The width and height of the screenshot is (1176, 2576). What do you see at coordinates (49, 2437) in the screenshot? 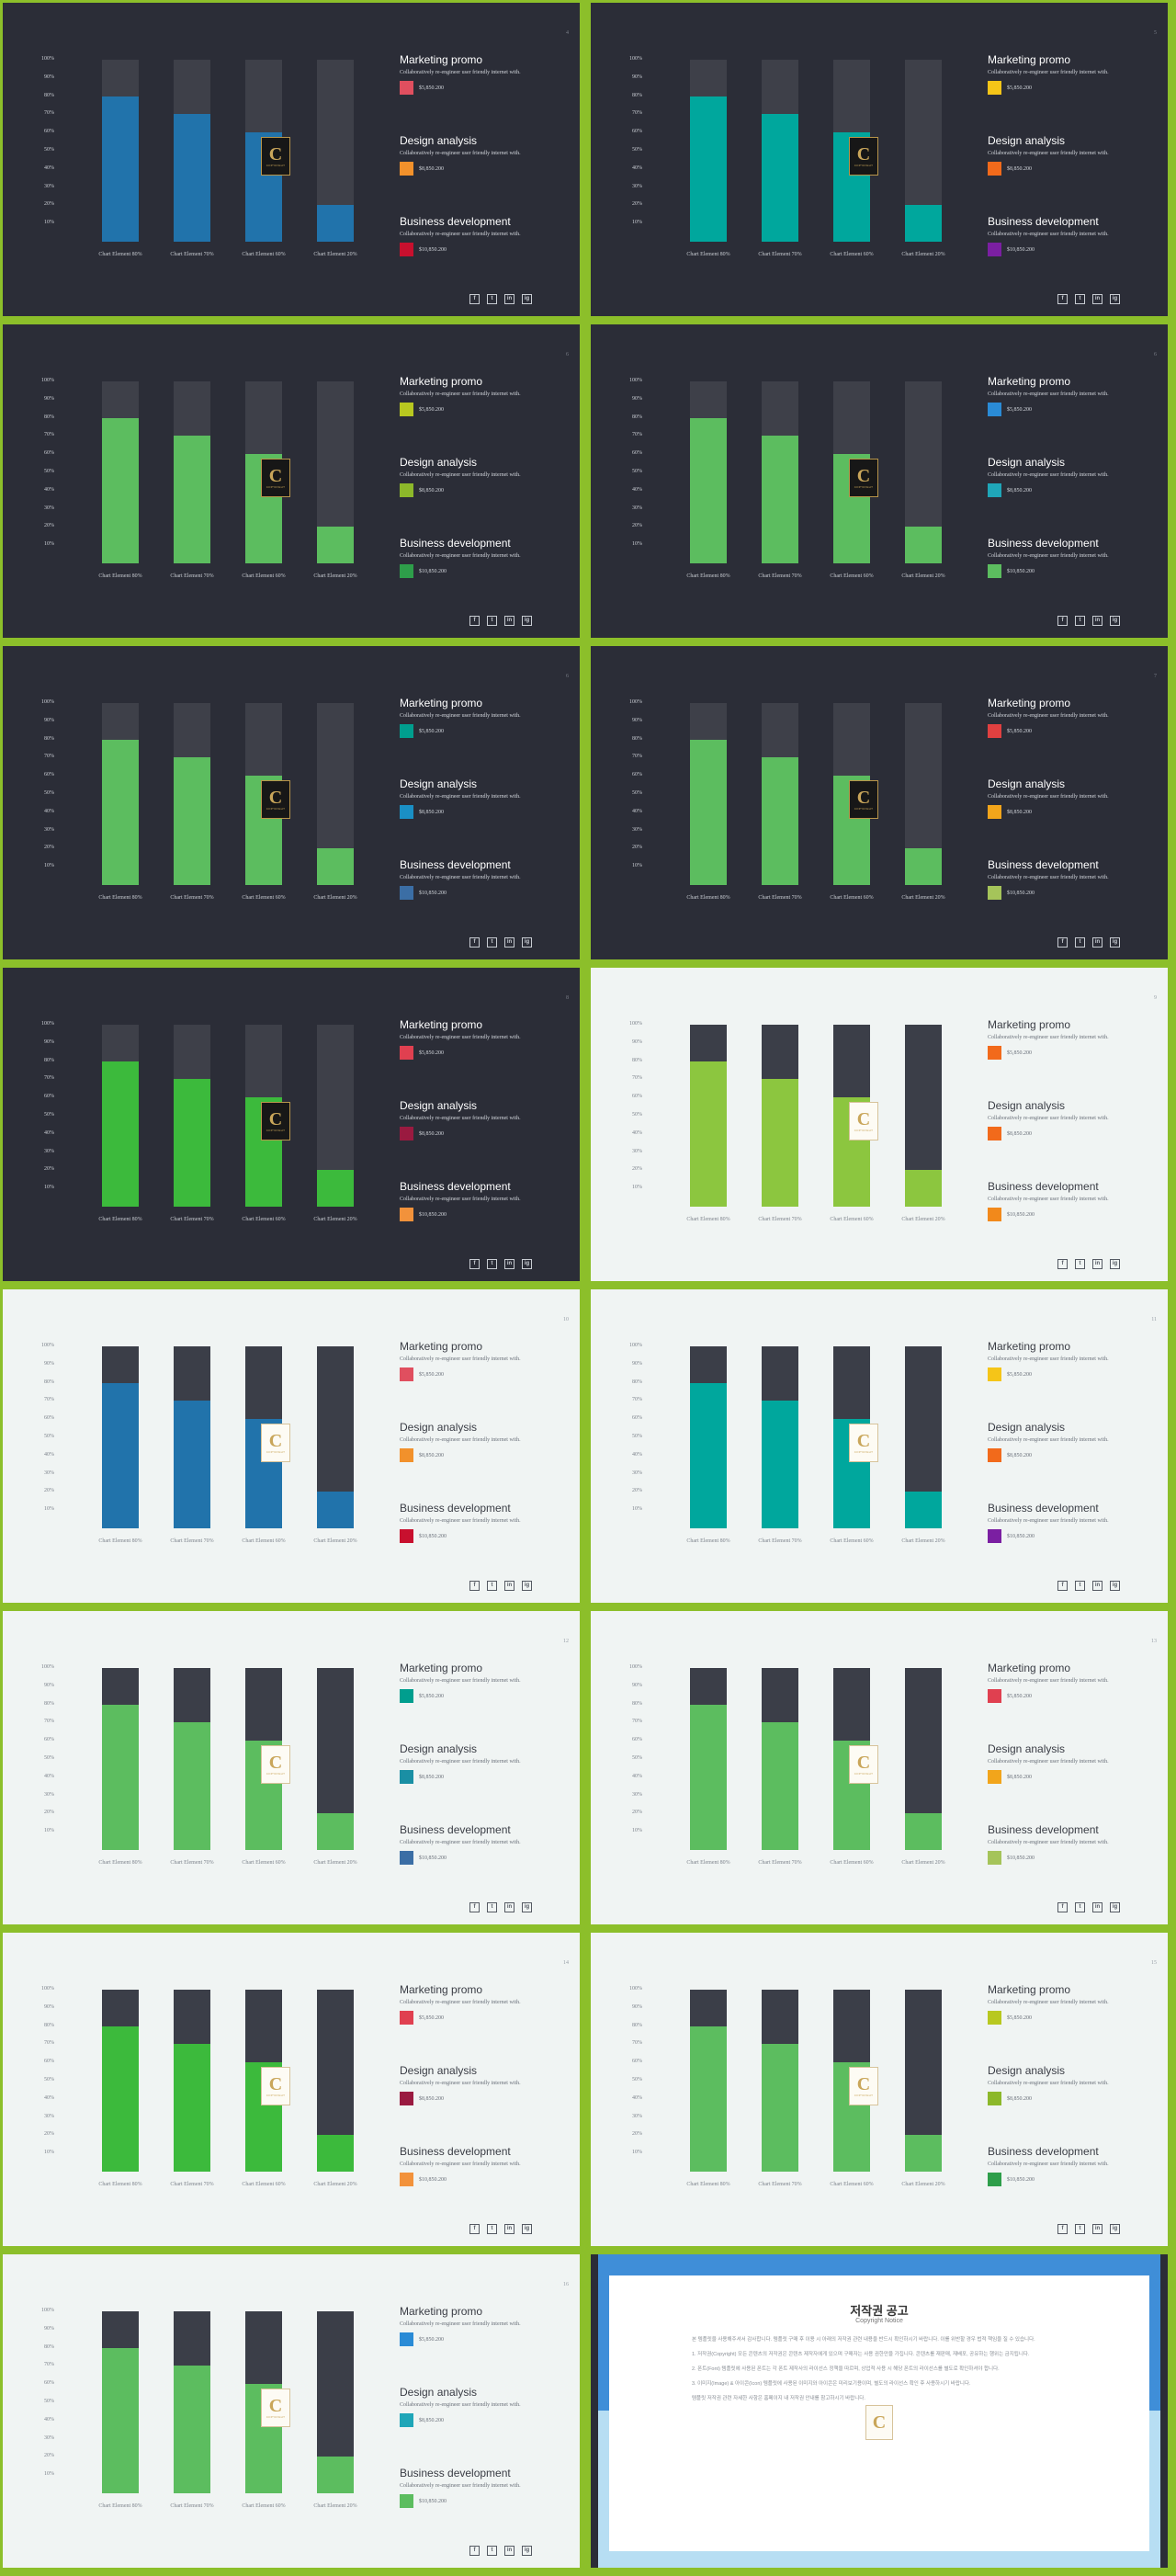
I see `y-tick-label: 30%` at bounding box center [49, 2437].